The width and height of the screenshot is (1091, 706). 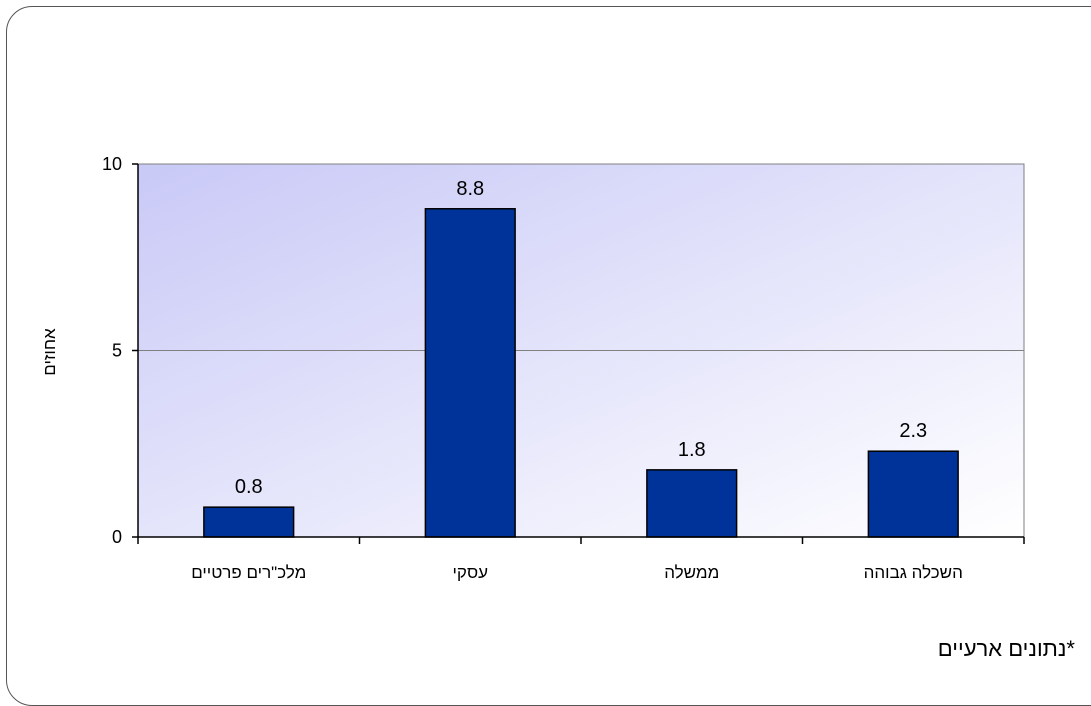 What do you see at coordinates (117, 537) in the screenshot?
I see `y-tick-label: 0` at bounding box center [117, 537].